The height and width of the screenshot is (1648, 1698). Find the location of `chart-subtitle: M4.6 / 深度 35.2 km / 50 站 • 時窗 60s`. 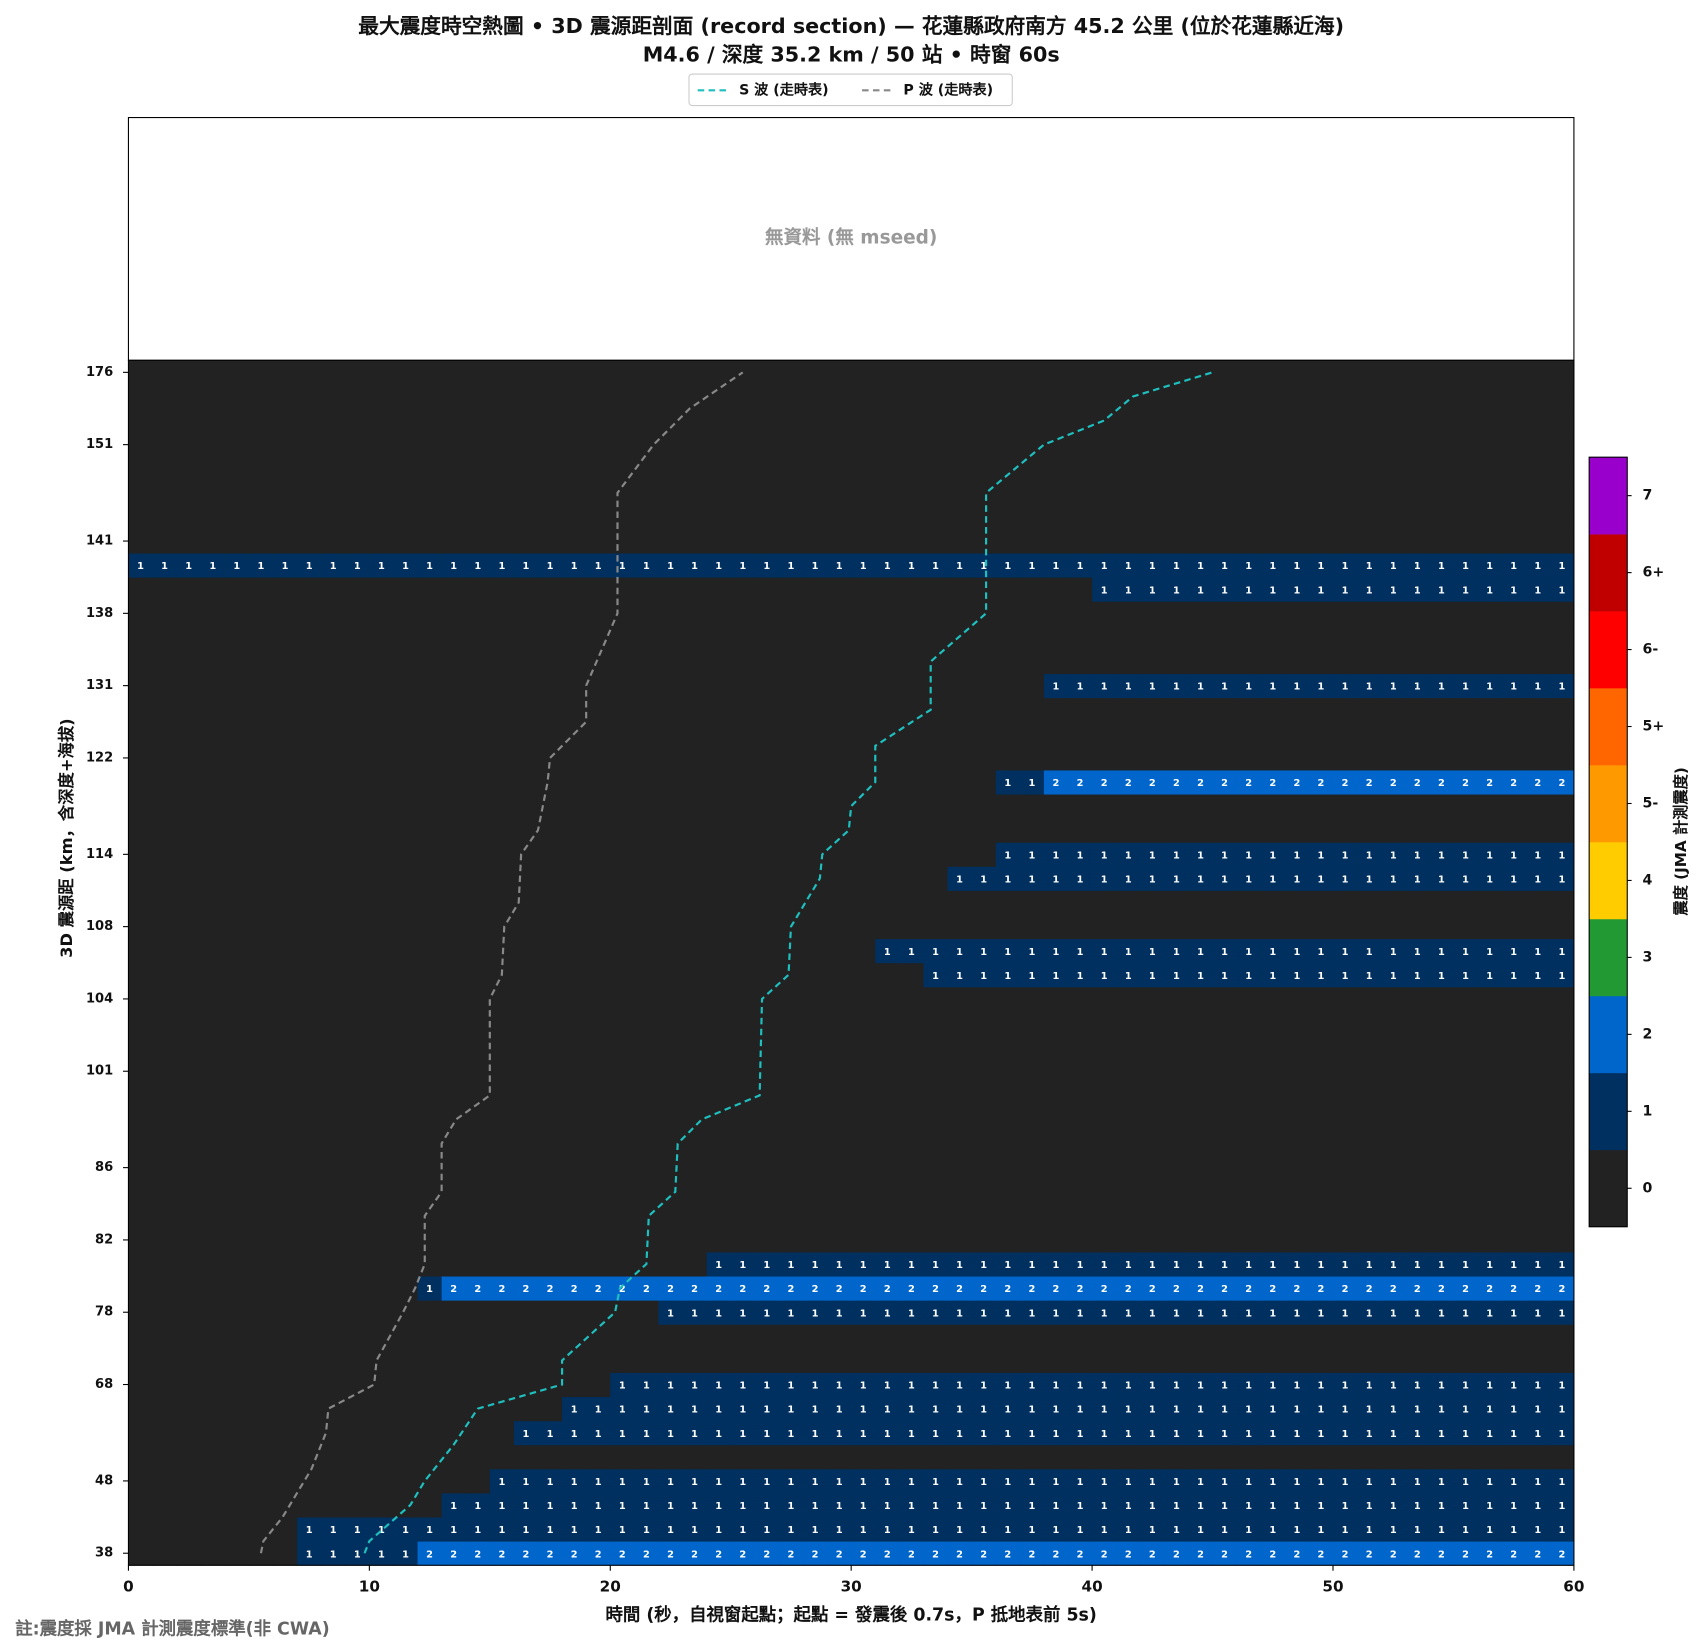

chart-subtitle: M4.6 / 深度 35.2 km / 50 站 • 時窗 60s is located at coordinates (851, 55).